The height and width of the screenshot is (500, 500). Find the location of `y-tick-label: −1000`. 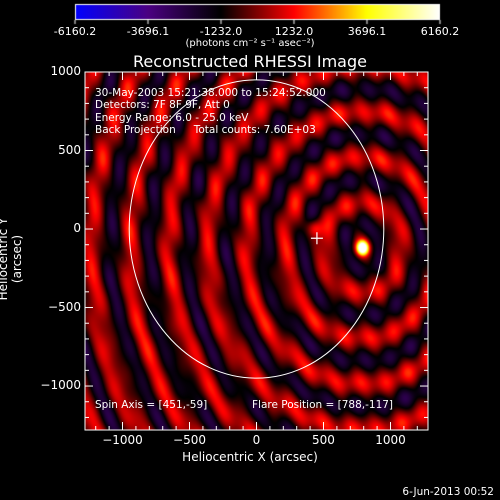

y-tick-label: −1000 is located at coordinates (60, 385).